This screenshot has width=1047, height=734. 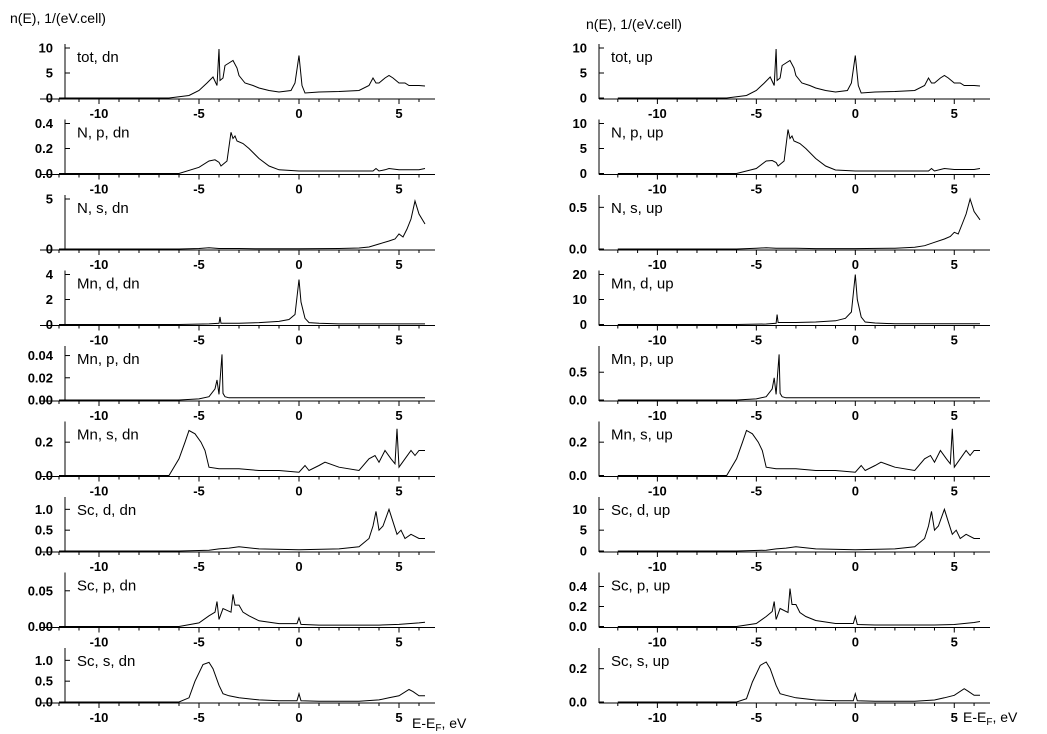 What do you see at coordinates (103, 133) in the screenshot?
I see `left-panel-2-series-label: N, p, dn` at bounding box center [103, 133].